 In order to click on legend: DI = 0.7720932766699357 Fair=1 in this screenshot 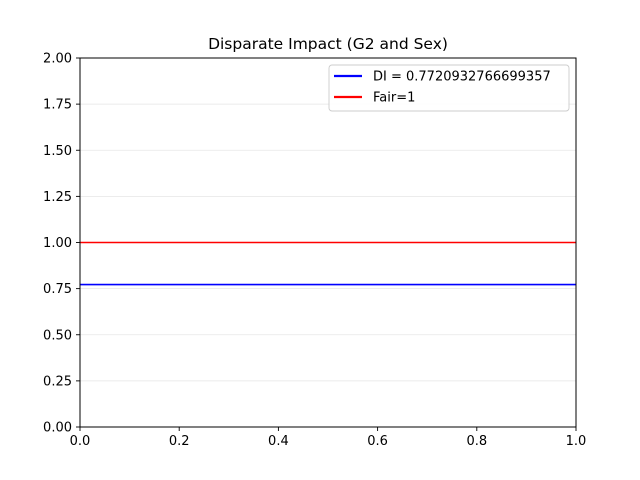, I will do `click(449, 88)`.